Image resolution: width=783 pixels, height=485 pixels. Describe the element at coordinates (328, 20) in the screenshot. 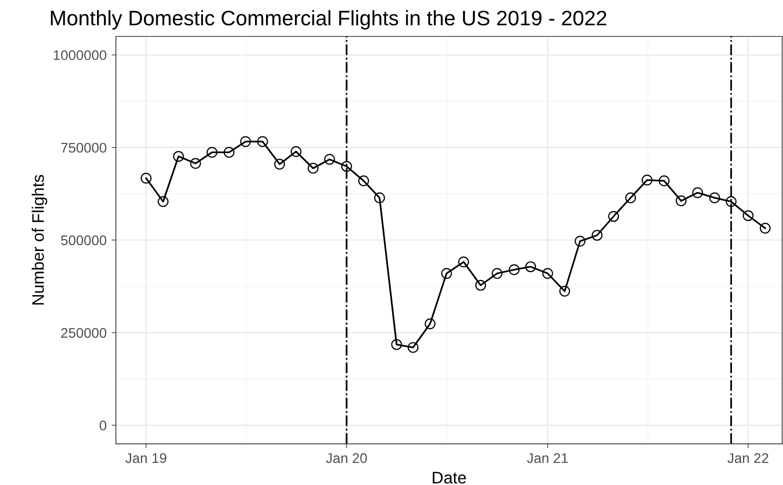

I see `chart-title: Monthly Domestic Commercial Flights in the US 2019 - 2022` at that location.